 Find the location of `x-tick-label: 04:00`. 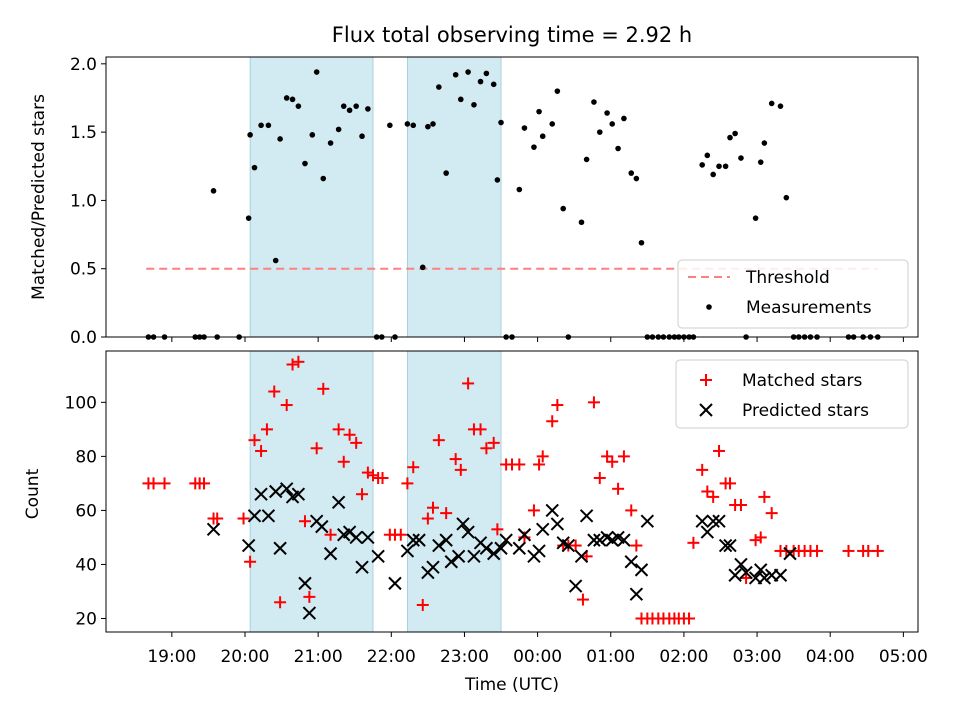

x-tick-label: 04:00 is located at coordinates (830, 657).